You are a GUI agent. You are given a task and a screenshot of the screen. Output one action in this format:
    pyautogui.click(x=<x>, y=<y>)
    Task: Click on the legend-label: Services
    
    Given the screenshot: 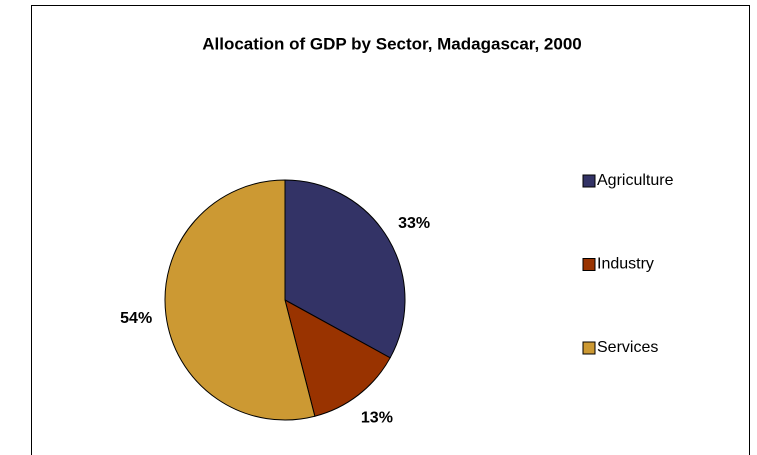 What is the action you would take?
    pyautogui.click(x=627, y=347)
    